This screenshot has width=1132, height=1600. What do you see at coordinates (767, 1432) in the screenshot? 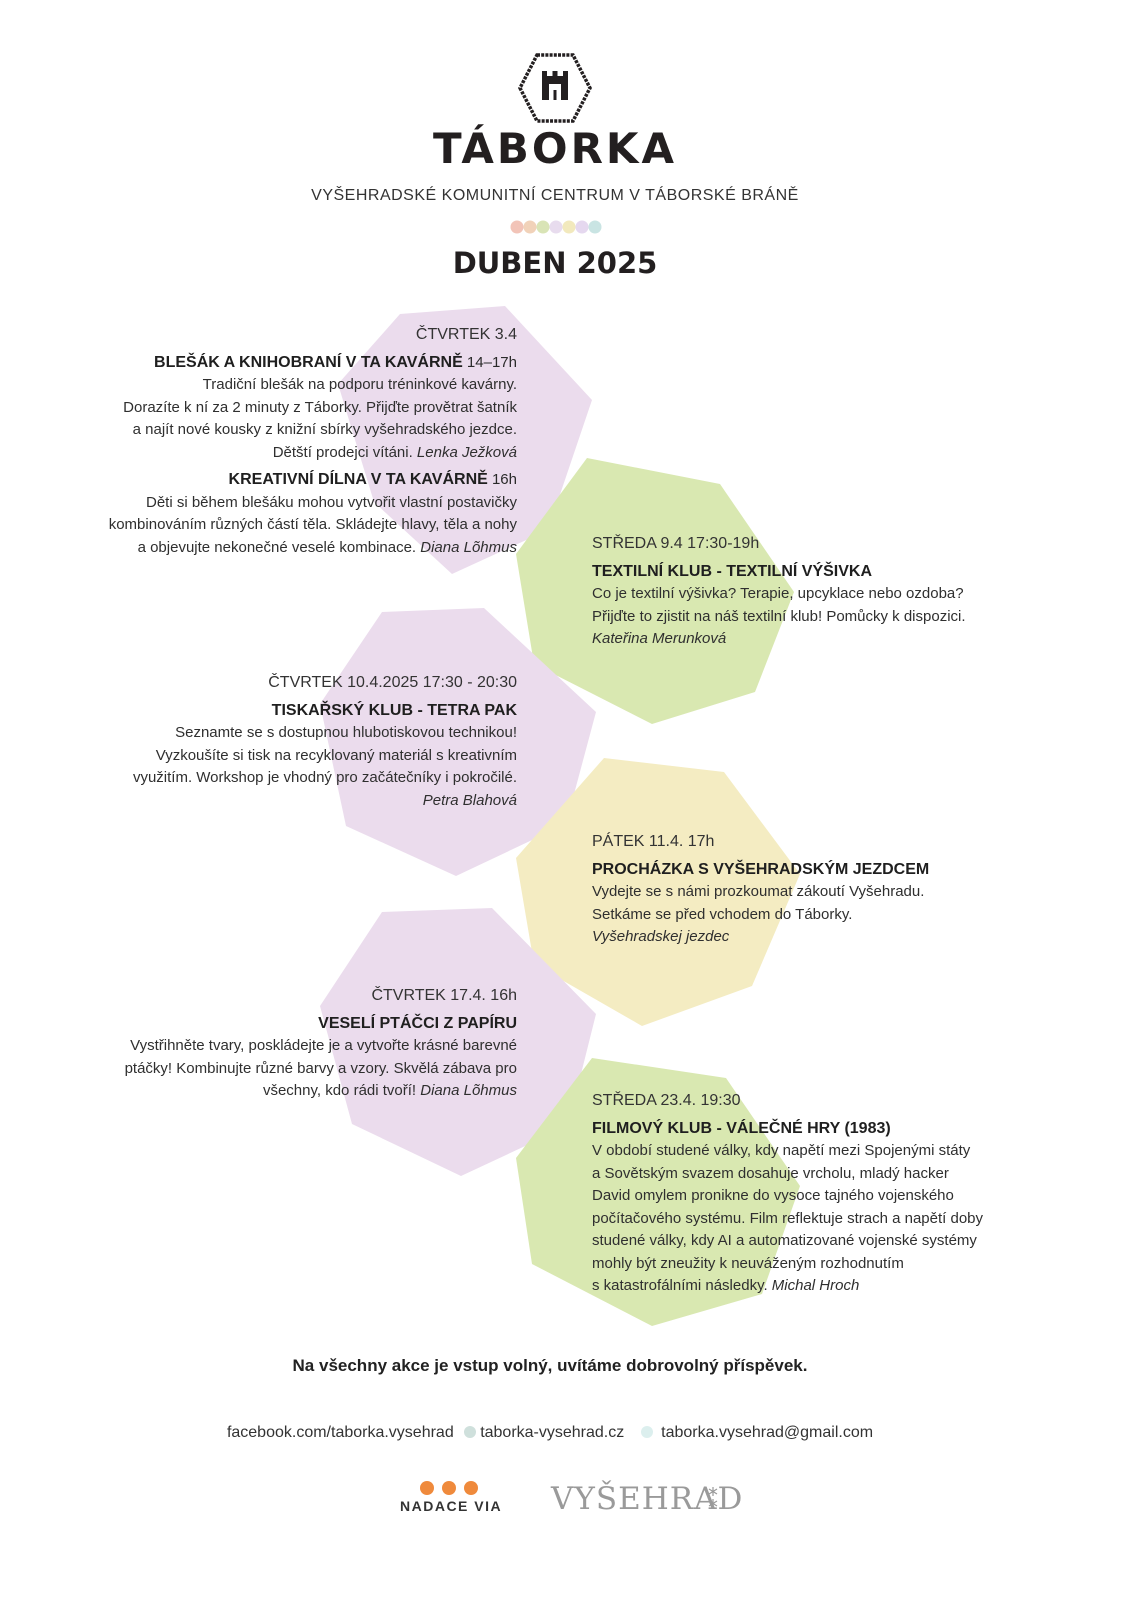
I see `email-link: taborka.vysehrad@gmail.com` at bounding box center [767, 1432].